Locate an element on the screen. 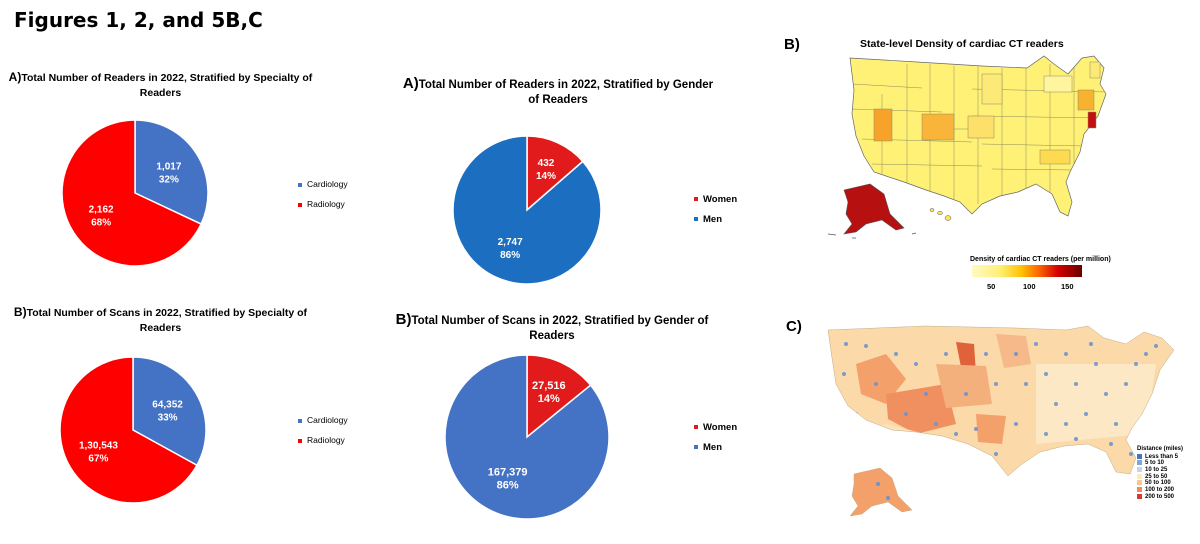 This screenshot has width=1200, height=544. slice-value-label: 432 is located at coordinates (546, 163).